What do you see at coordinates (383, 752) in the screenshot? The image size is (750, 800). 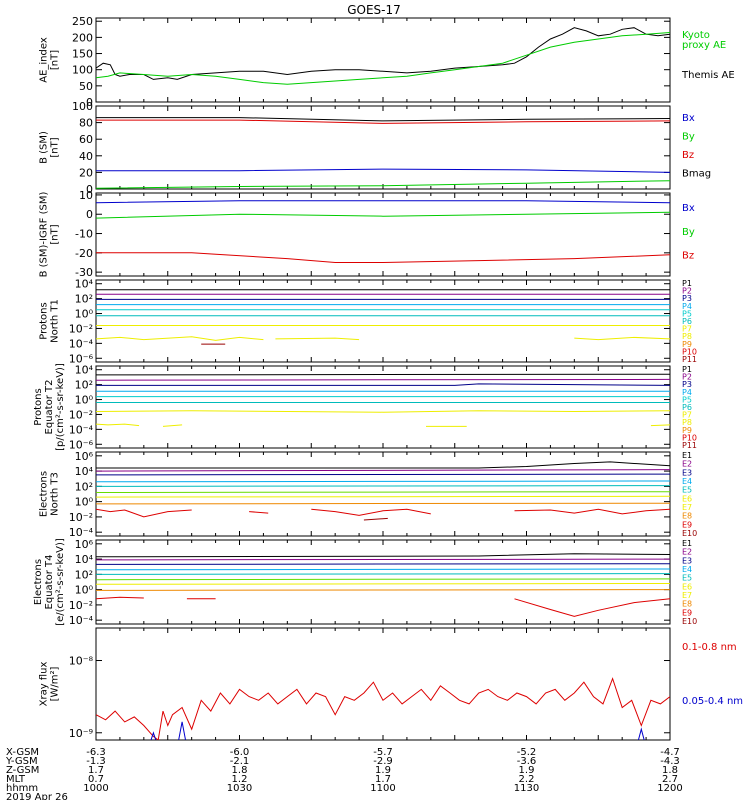 I see `x-row-value: -5.7` at bounding box center [383, 752].